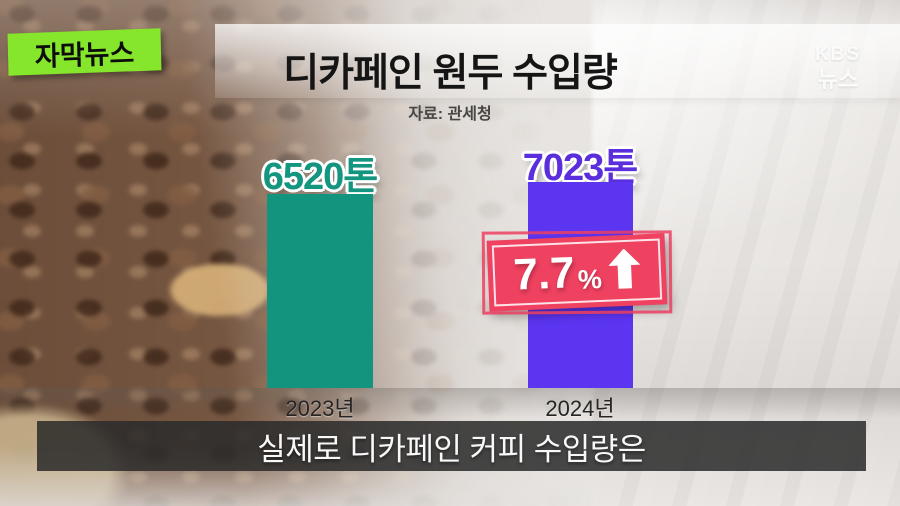 The image size is (900, 506). I want to click on growth-badge: 7.7 %, so click(577, 272).